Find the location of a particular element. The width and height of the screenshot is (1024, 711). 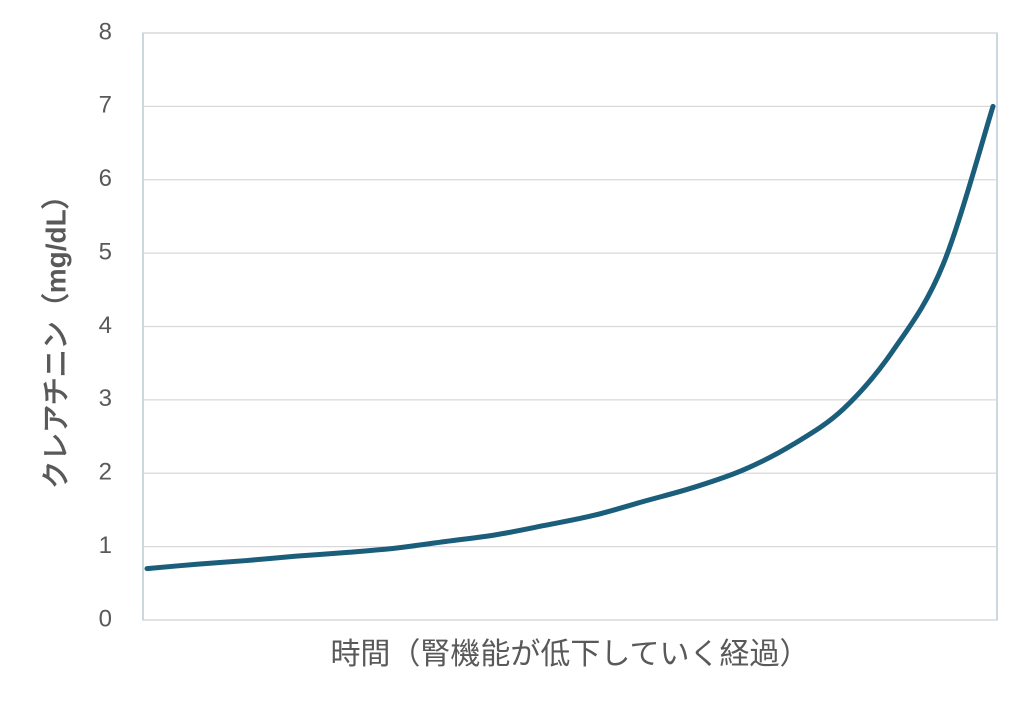

x-axis-label: 時間（腎機能が低下していく経過） is located at coordinates (569, 654).